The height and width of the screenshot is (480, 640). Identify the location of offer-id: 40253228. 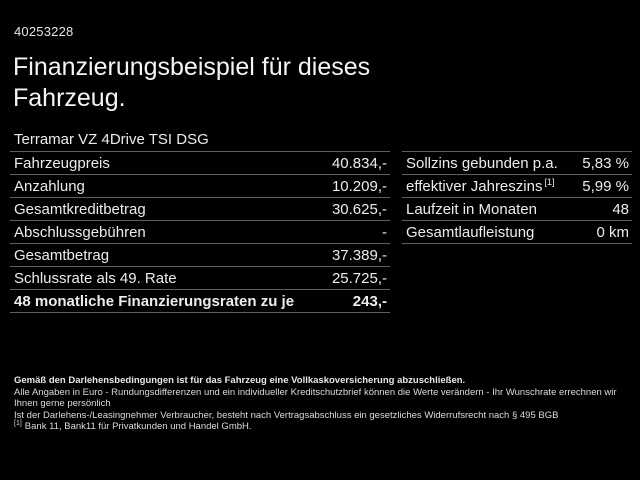
(44, 31).